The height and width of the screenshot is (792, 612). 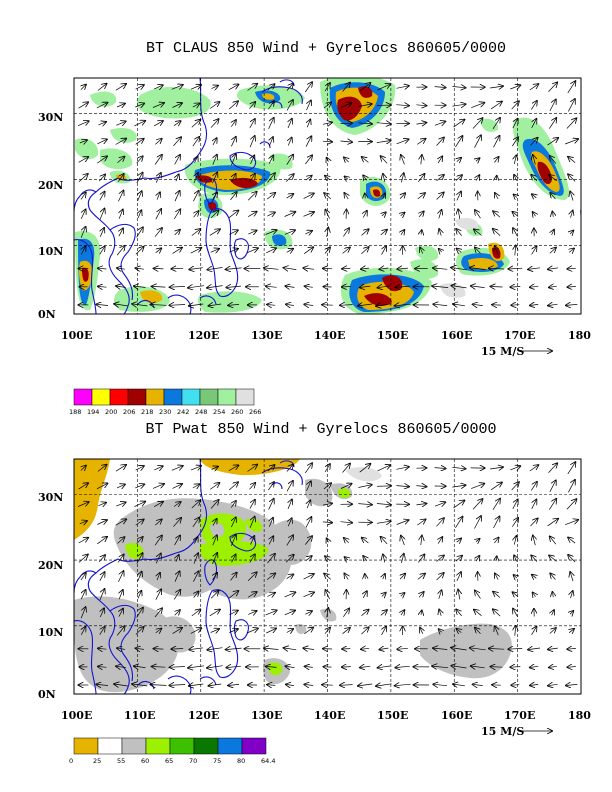 What do you see at coordinates (172, 751) in the screenshot?
I see `bottom-colorbar: 0 25 55 60 65 70 75 80 64.4` at bounding box center [172, 751].